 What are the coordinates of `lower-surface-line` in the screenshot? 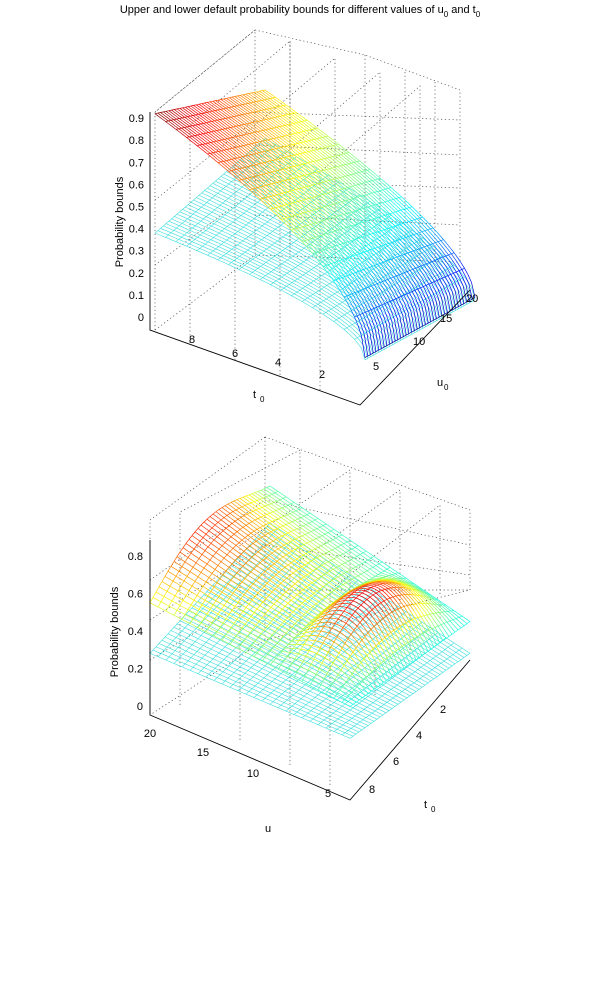 It's located at (289, 660).